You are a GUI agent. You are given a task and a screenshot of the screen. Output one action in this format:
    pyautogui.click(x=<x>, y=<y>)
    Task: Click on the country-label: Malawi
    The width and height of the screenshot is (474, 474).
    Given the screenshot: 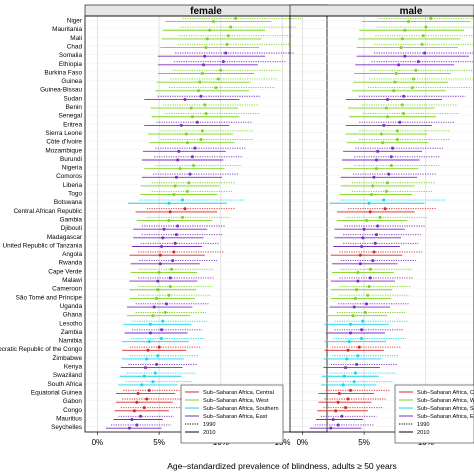 What is the action you would take?
    pyautogui.click(x=72, y=280)
    